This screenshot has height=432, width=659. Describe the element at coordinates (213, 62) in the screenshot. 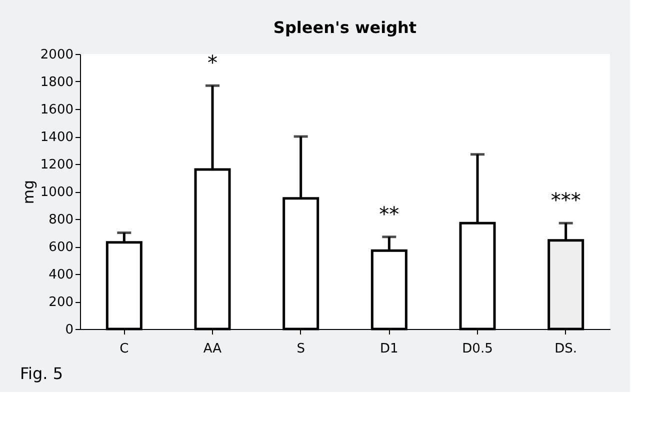

I see `annotation: *` at that location.